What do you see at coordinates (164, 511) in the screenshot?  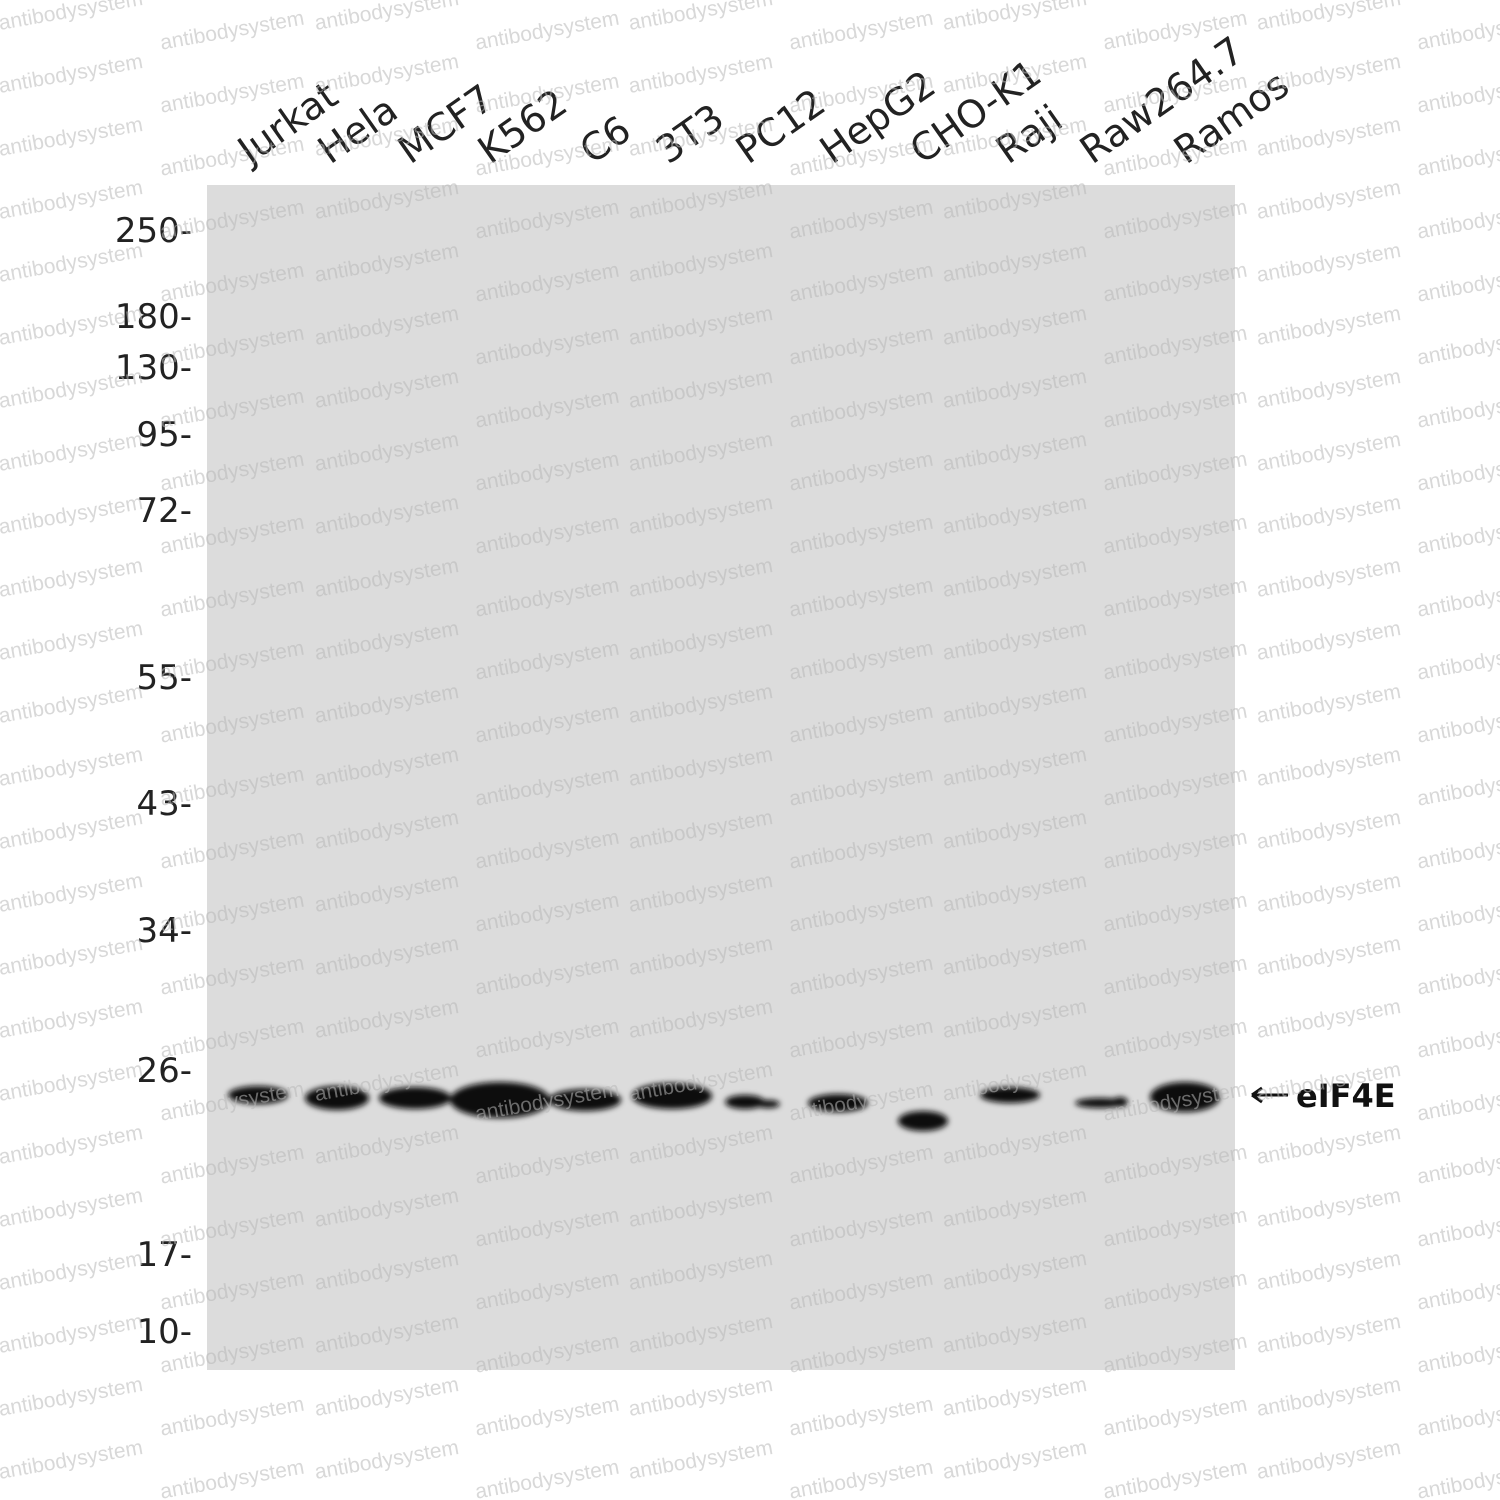 I see `marker-label: 72-` at bounding box center [164, 511].